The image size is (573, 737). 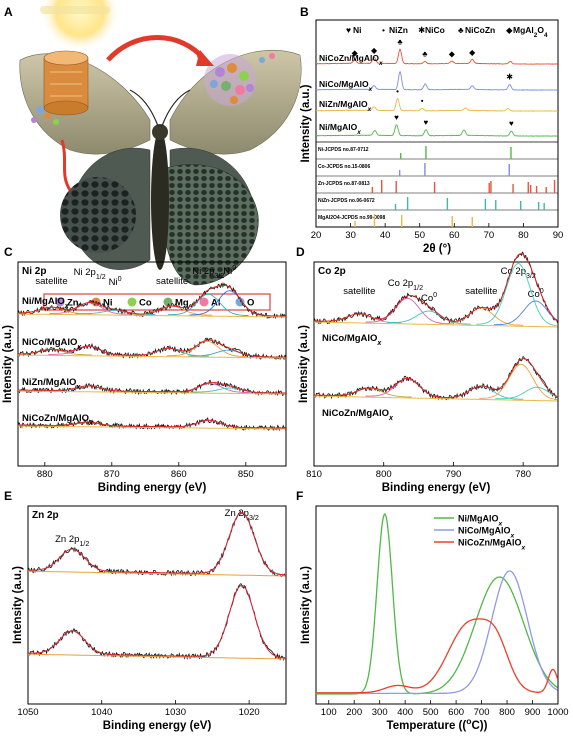 What do you see at coordinates (8, 364) in the screenshot?
I see `ni2p-y-axis-label: Intensity (a.u.)` at bounding box center [8, 364].